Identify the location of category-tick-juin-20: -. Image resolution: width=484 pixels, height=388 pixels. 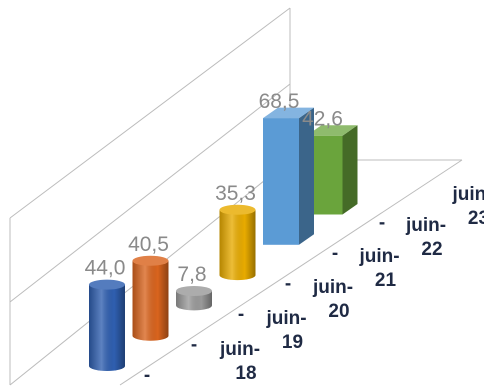
(241, 314).